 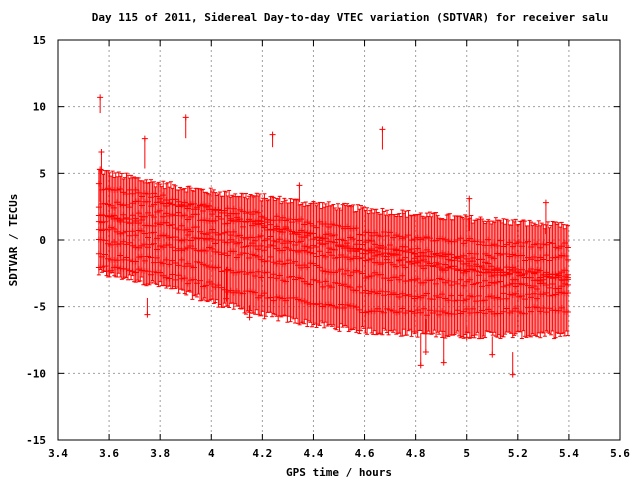 I want to click on y-tick-label: 10, so click(x=39, y=107).